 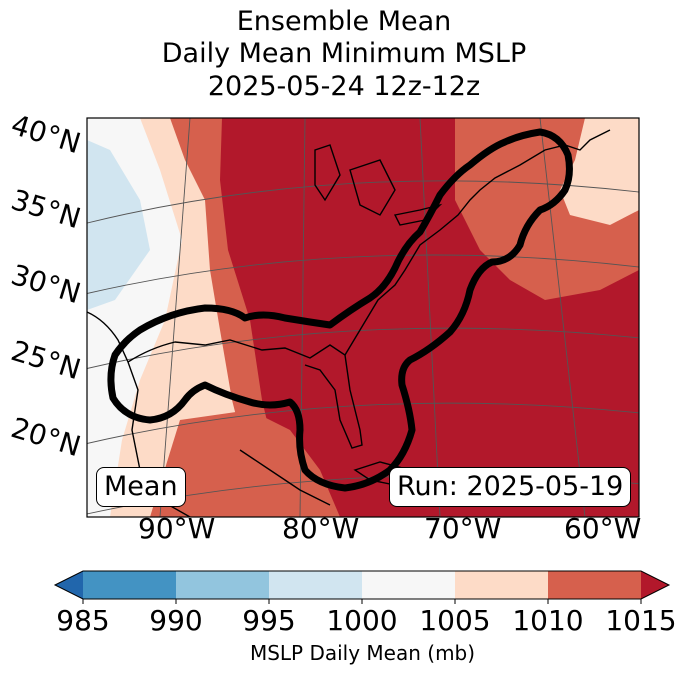 What do you see at coordinates (641, 620) in the screenshot?
I see `colorbar-tick-1015: 1015` at bounding box center [641, 620].